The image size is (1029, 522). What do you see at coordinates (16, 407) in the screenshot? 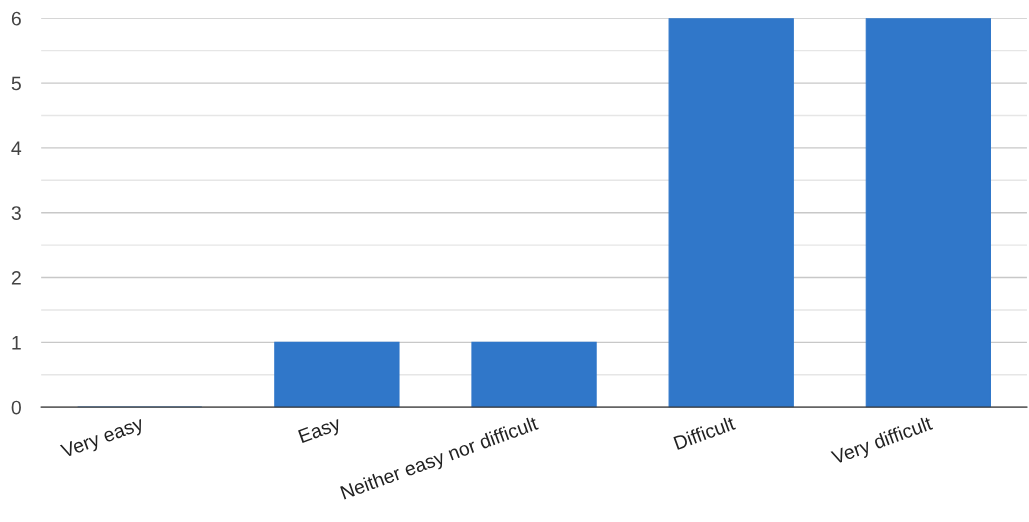
I see `y-tick-label: 0` at bounding box center [16, 407].